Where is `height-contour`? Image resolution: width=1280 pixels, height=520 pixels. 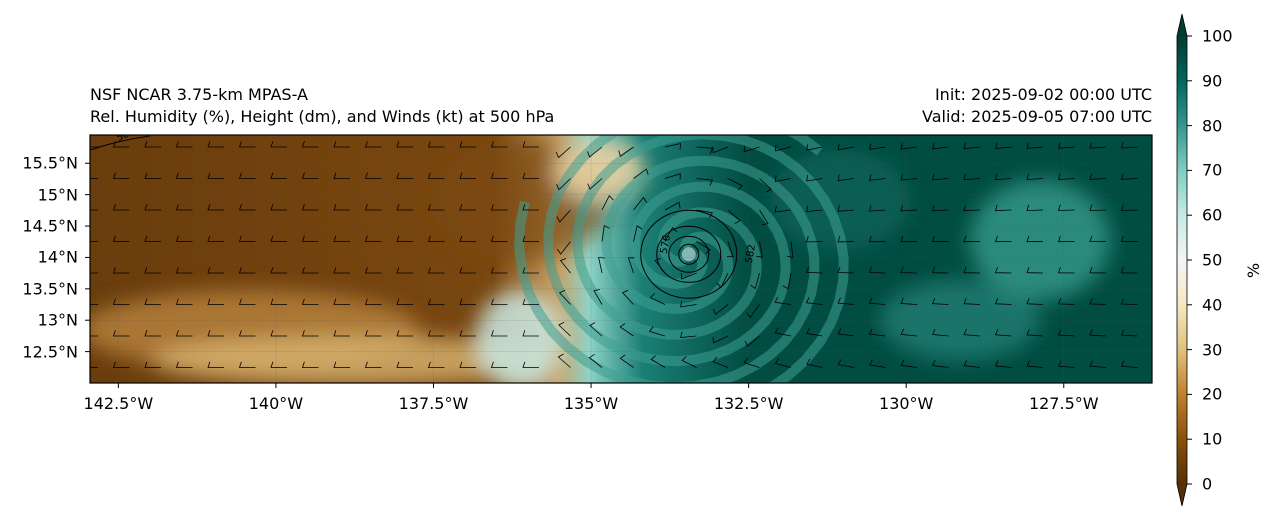
height-contour is located at coordinates (689, 254).